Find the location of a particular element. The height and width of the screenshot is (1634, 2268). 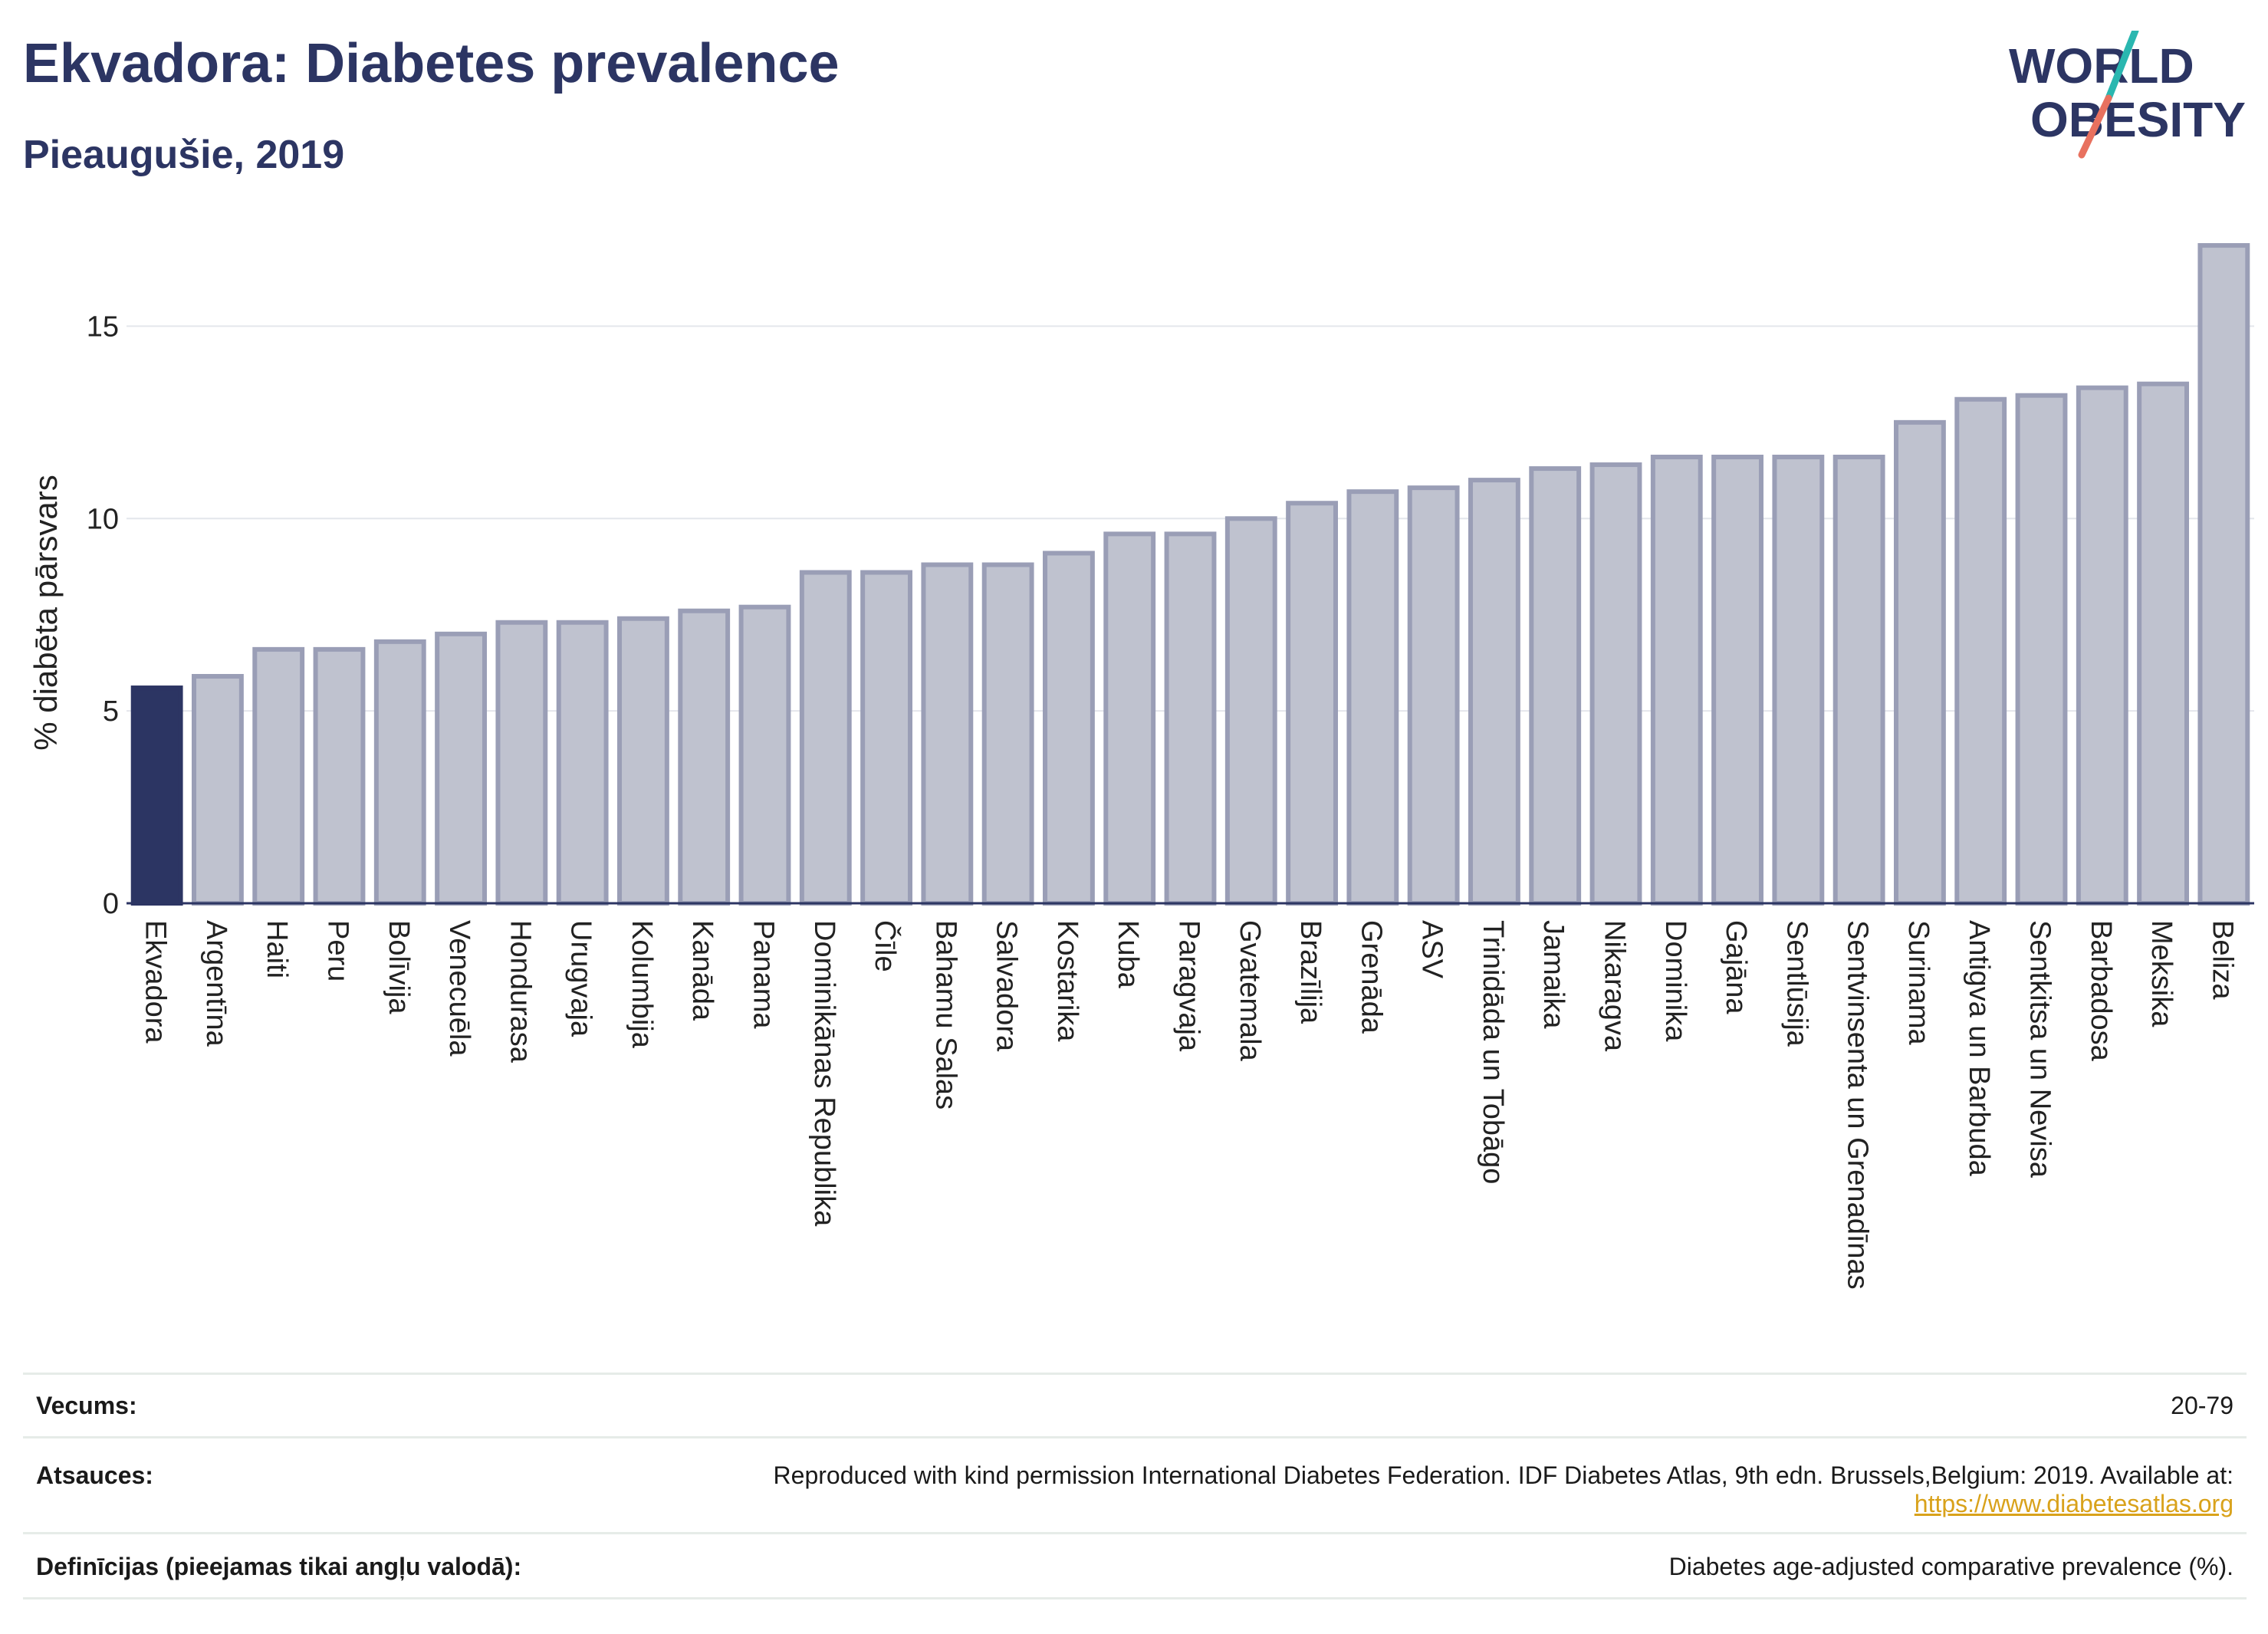

x-tick-label: Kostarika is located at coordinates (1067, 981).